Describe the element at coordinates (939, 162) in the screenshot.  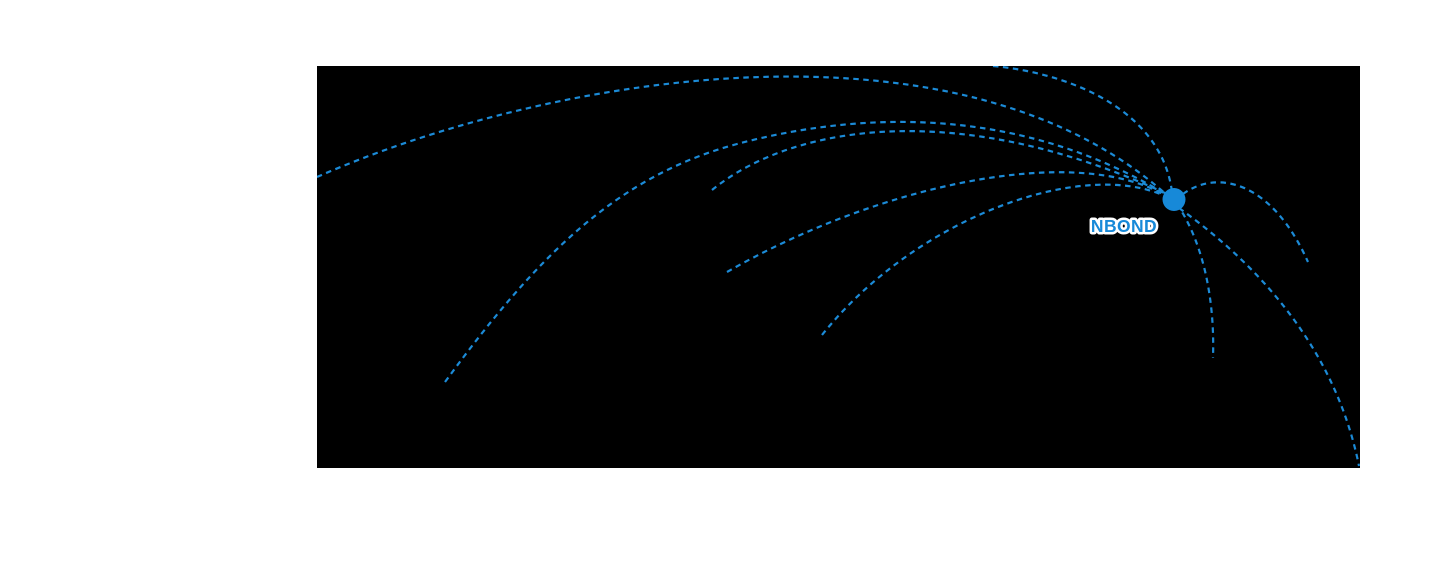
I see `edge-mid-upper` at that location.